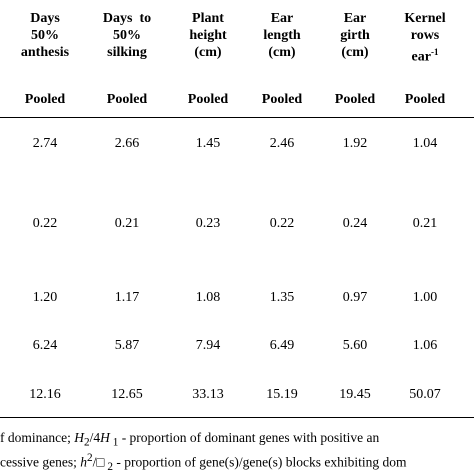 This screenshot has height=474, width=474. I want to click on column-header: Ear length (cm), so click(281, 35).